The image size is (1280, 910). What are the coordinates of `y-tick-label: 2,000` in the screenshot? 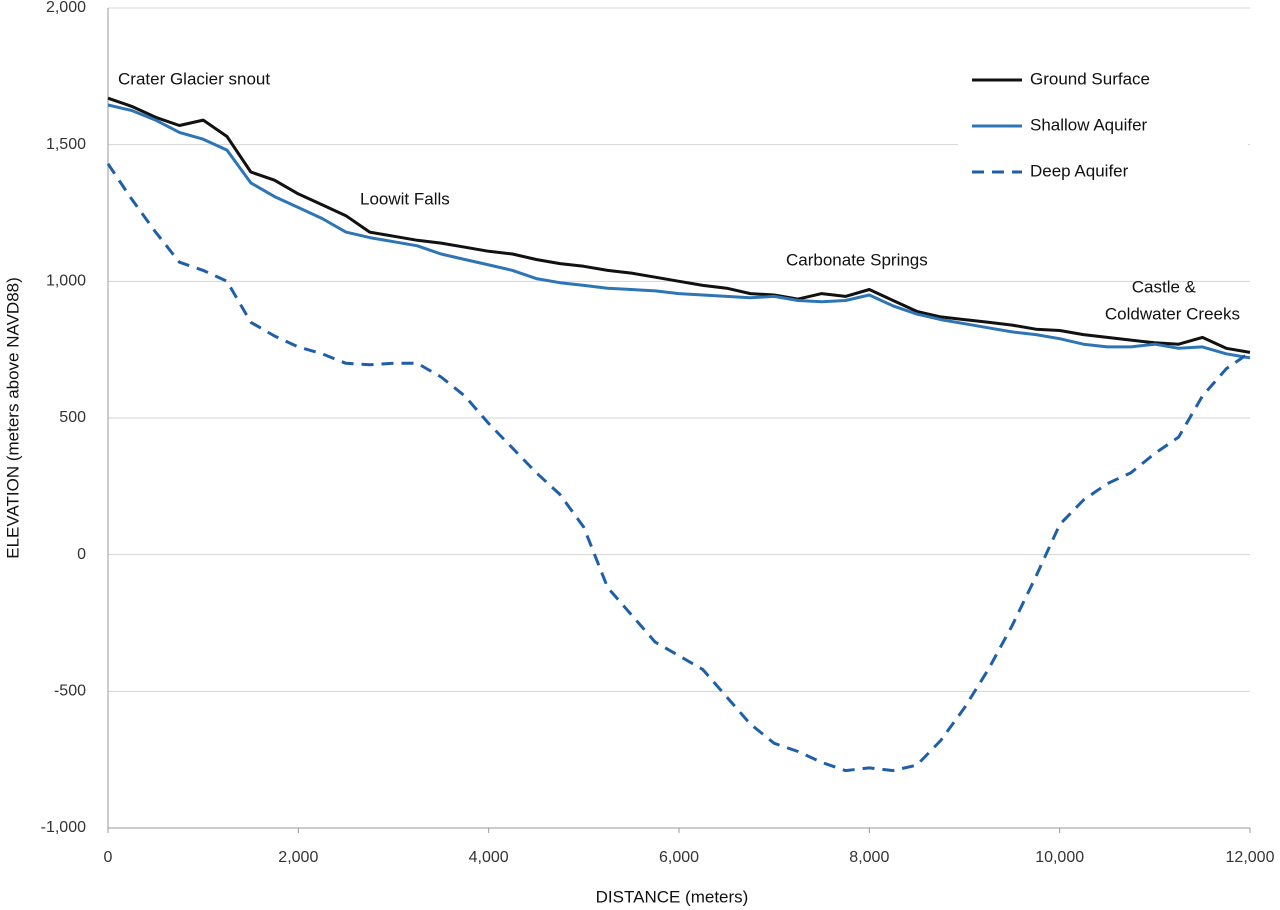 It's located at (66, 8).